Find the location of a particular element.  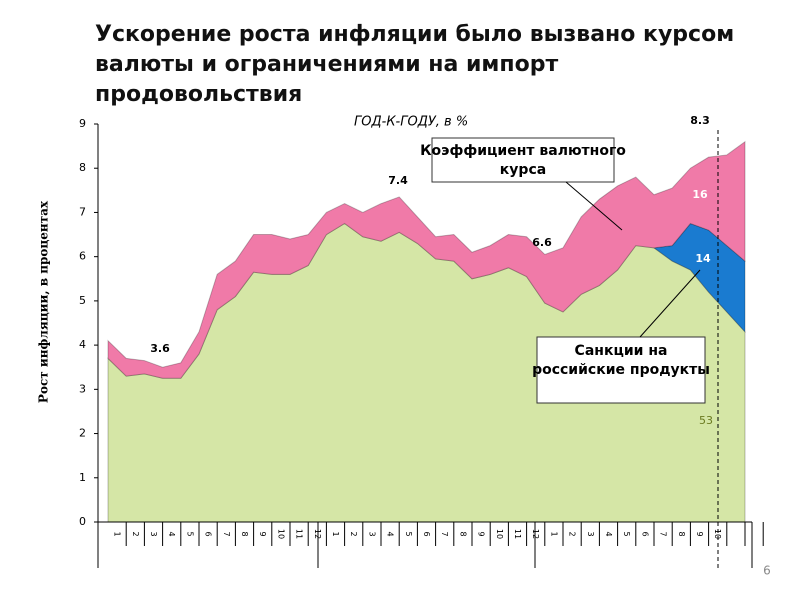

y-tick-label: 2 is located at coordinates (82, 433).